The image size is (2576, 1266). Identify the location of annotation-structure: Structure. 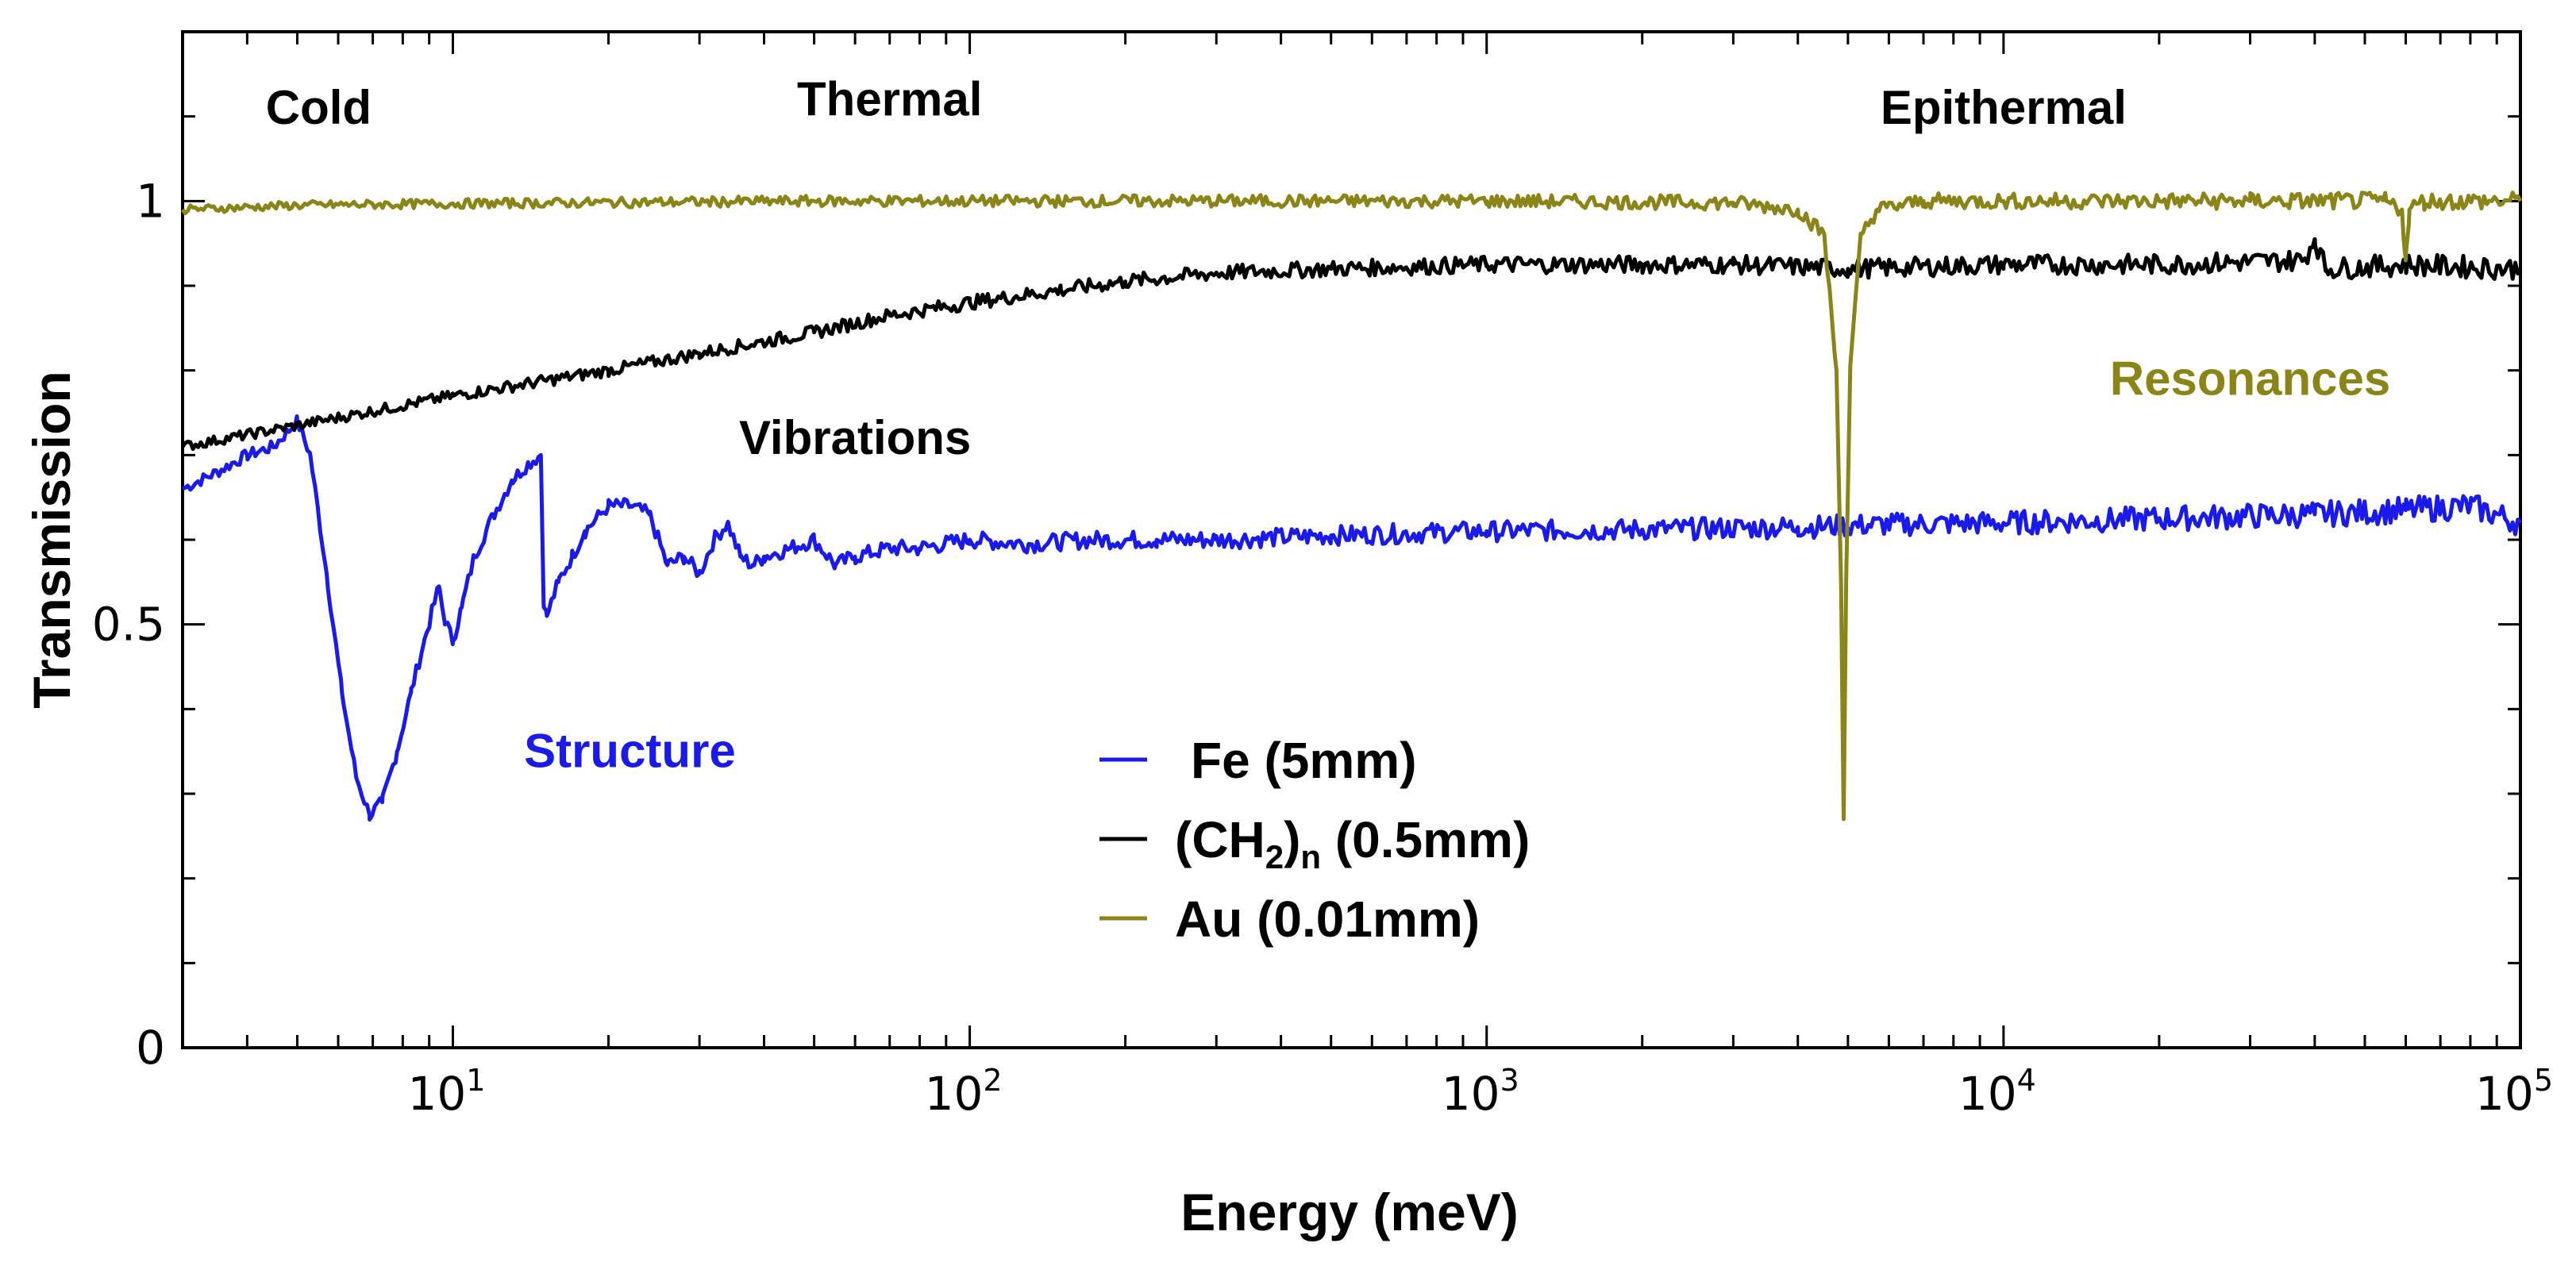
(630, 751).